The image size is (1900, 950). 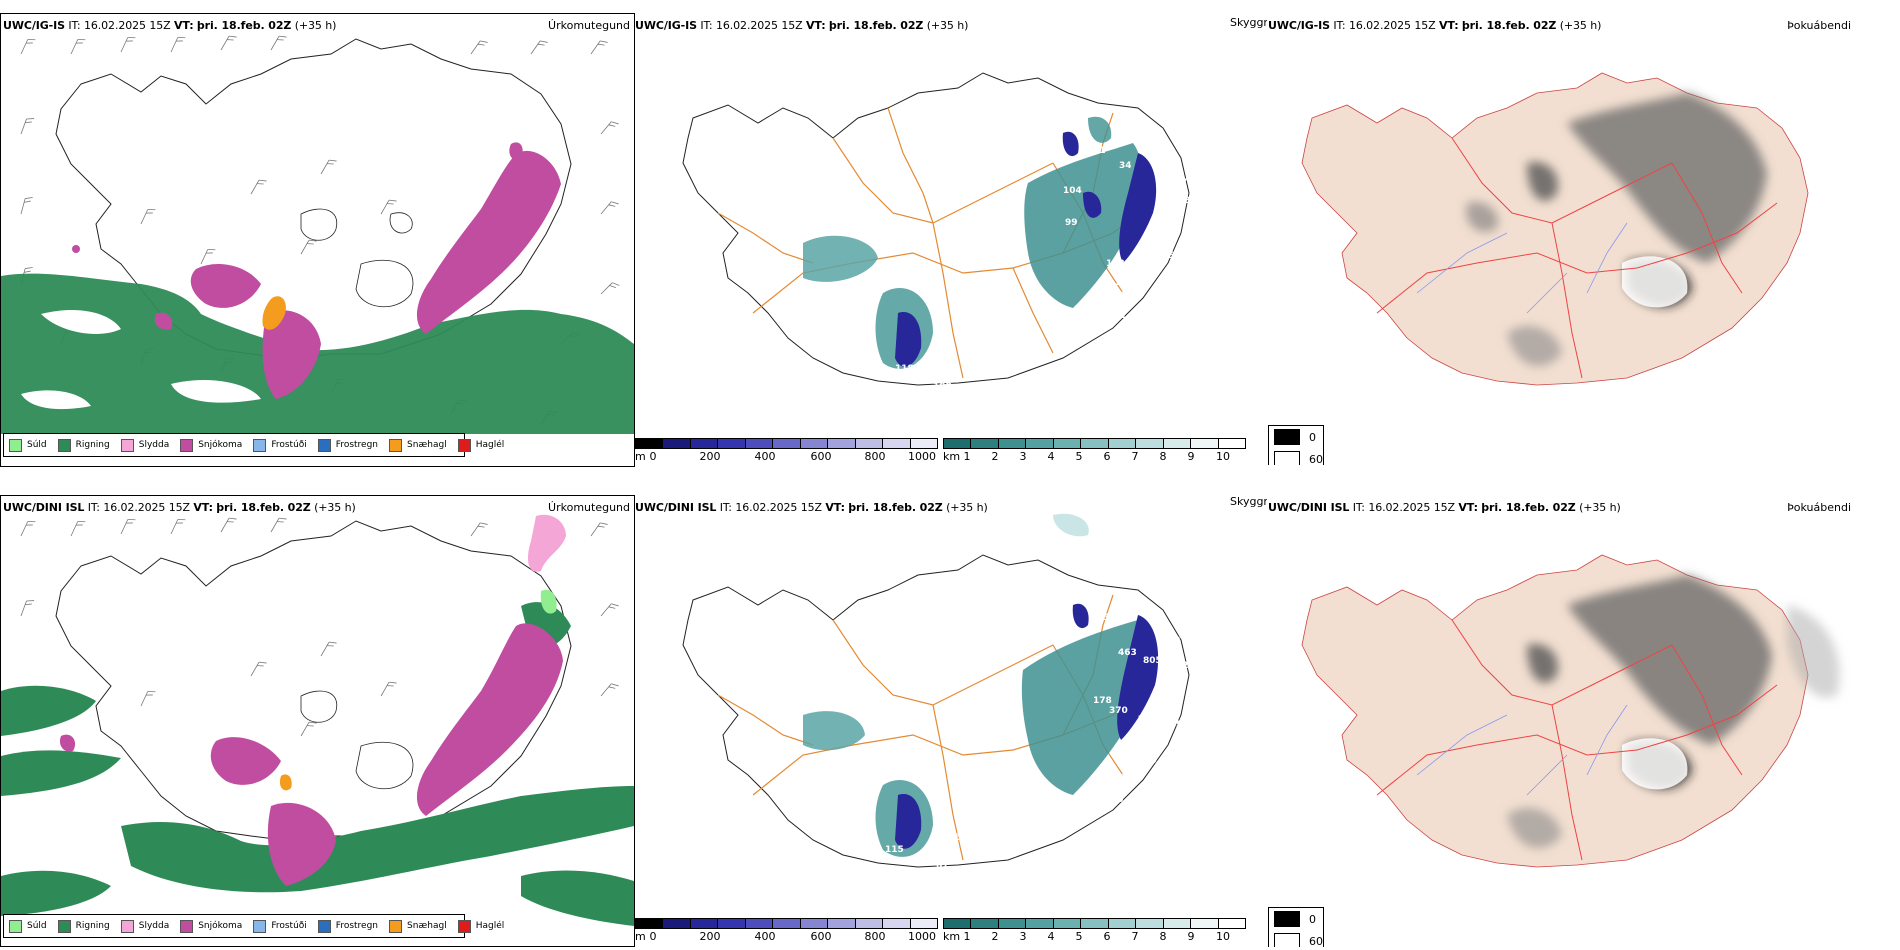 I want to click on ceiling-colorbar: m 0 200 400 600 800 1000, so click(x=786, y=930).